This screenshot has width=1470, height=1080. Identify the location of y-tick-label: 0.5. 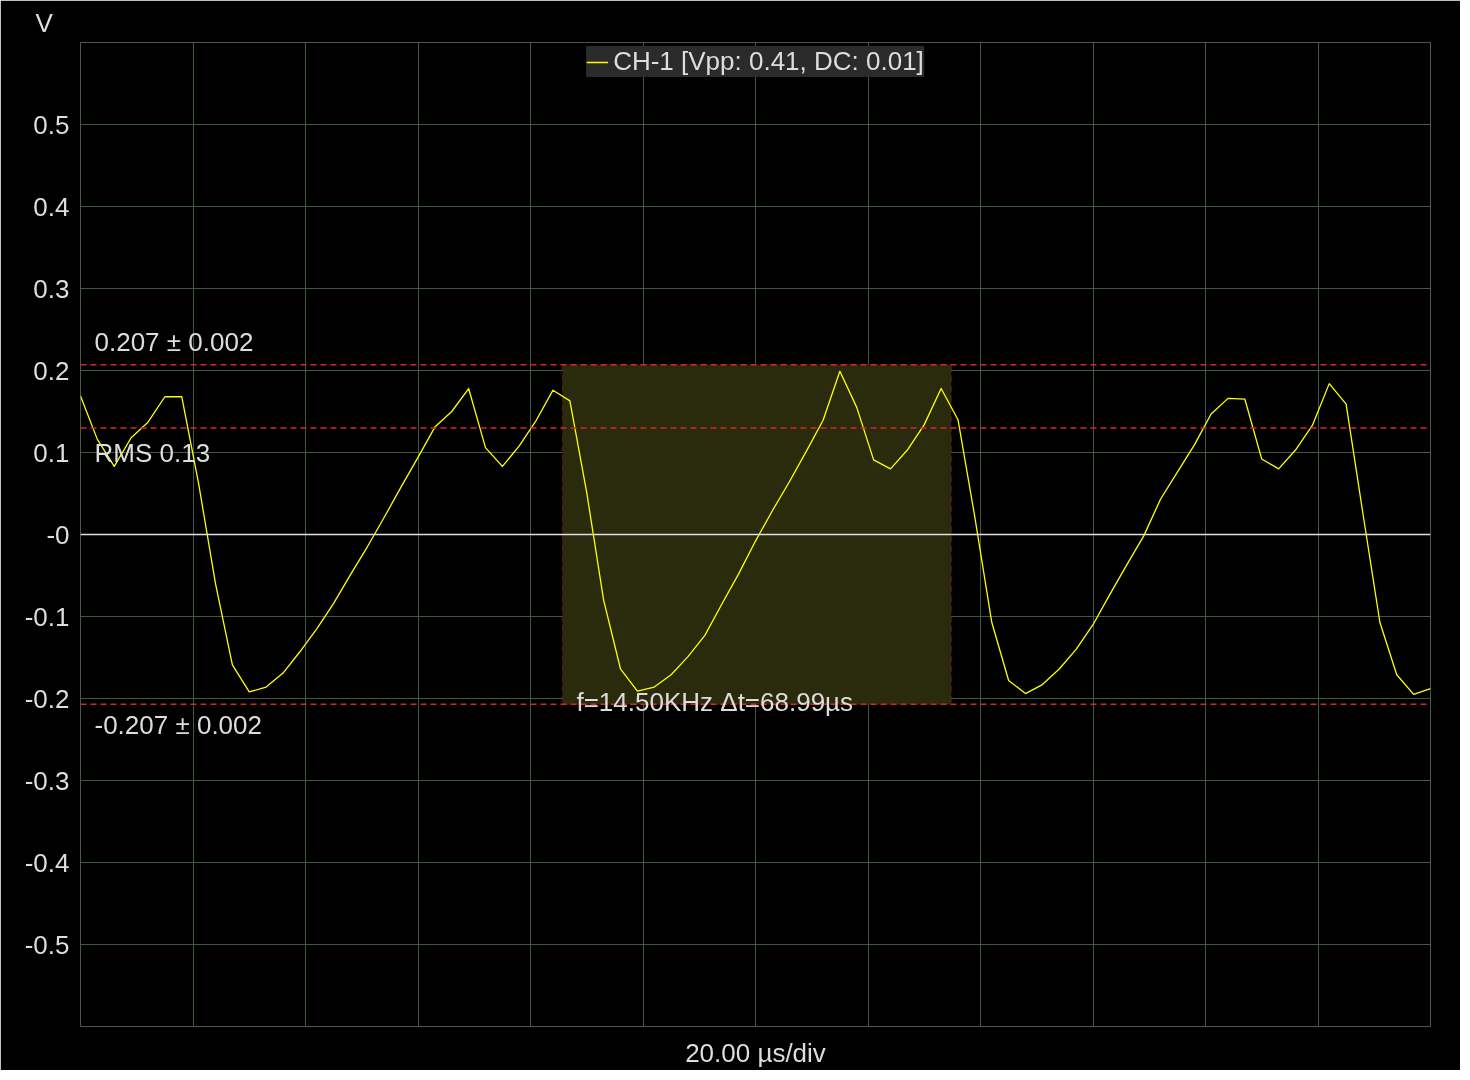
(51, 124).